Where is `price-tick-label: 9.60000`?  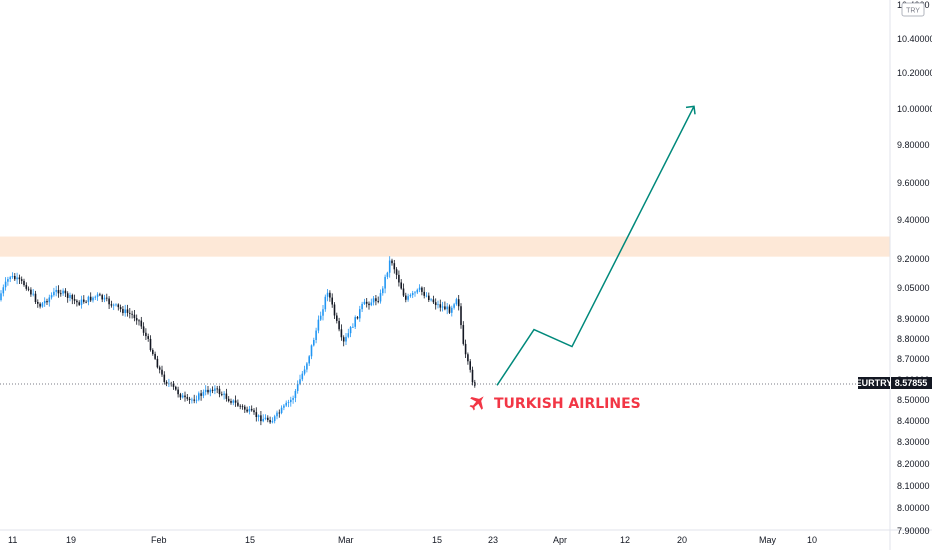 price-tick-label: 9.60000 is located at coordinates (913, 183).